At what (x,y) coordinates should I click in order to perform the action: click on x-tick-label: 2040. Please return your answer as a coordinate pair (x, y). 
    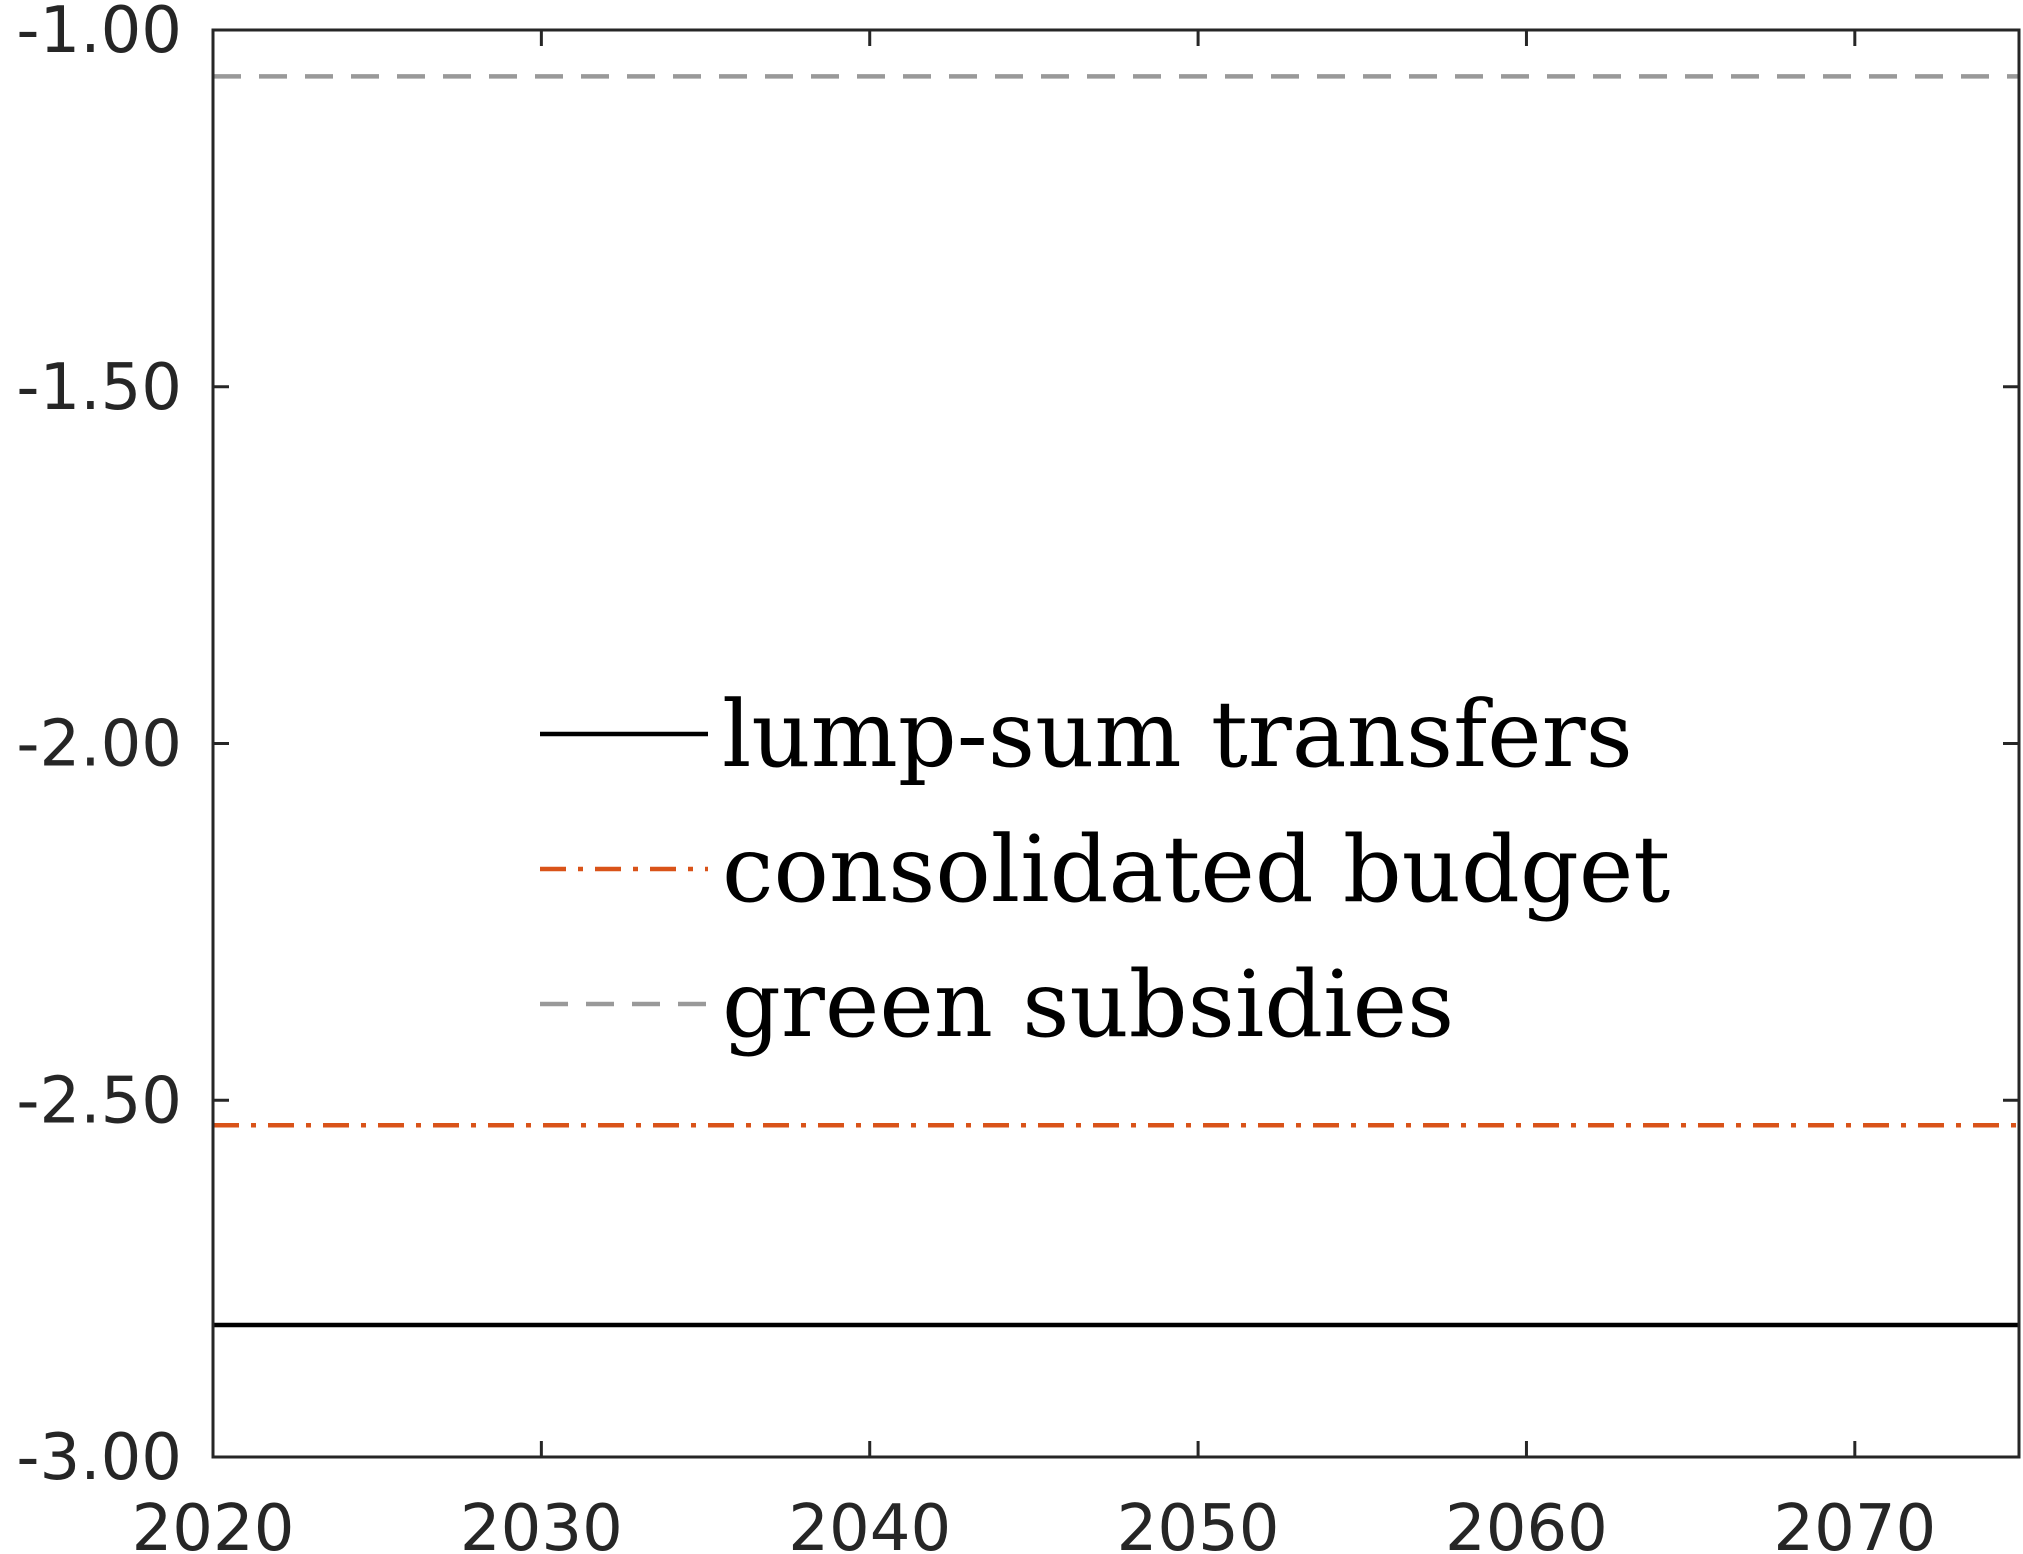
    Looking at the image, I should click on (869, 1523).